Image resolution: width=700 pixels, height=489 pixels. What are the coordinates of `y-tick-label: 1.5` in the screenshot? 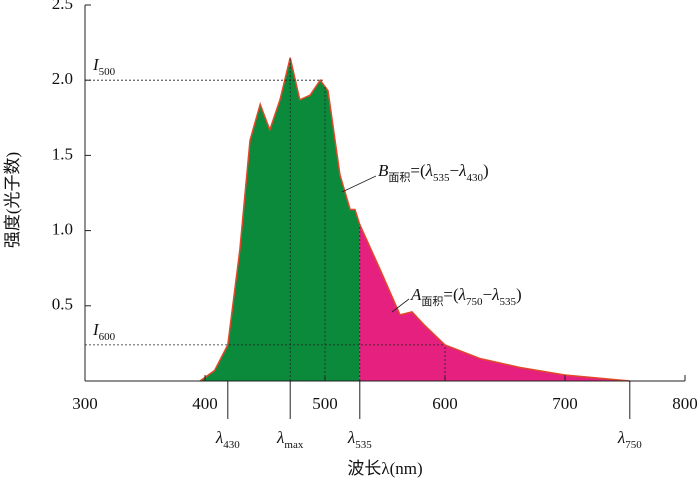 It's located at (62, 153).